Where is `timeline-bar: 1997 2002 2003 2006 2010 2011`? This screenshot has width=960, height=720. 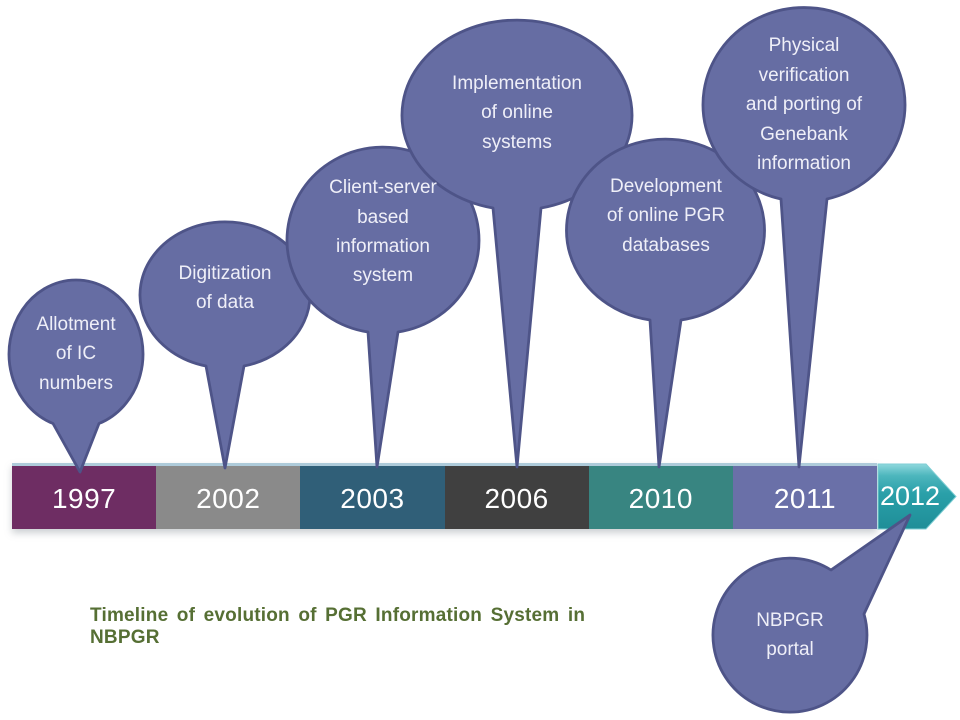 timeline-bar: 1997 2002 2003 2006 2010 2011 is located at coordinates (445, 496).